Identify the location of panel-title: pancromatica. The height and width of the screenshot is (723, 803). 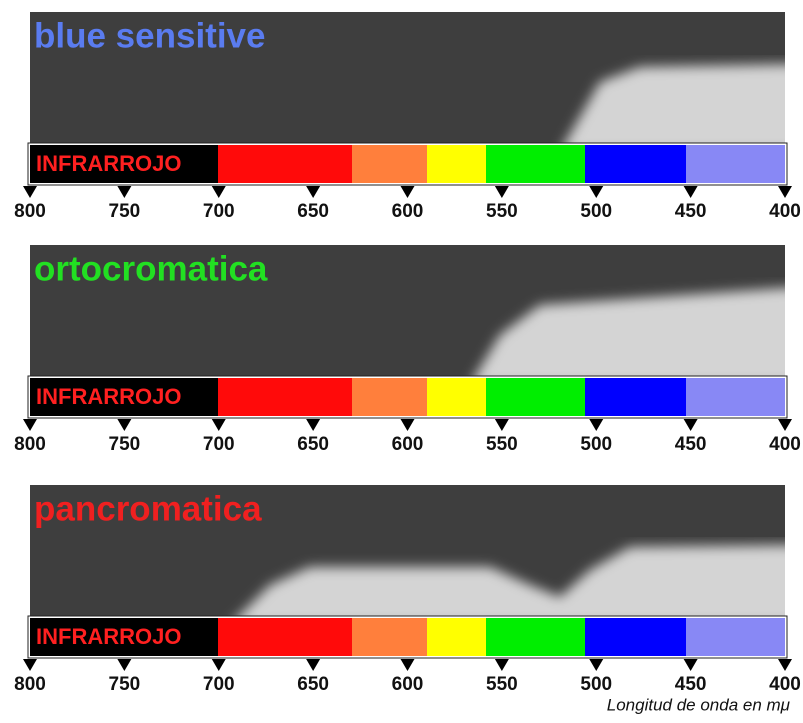
(148, 508).